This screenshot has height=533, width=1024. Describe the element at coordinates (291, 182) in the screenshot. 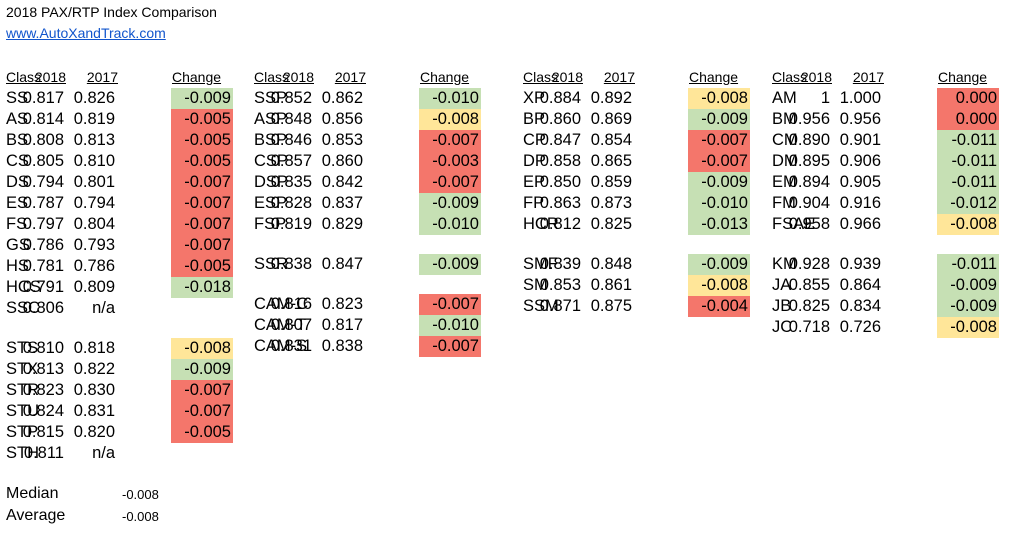

I see `value-2018: 0.835` at that location.